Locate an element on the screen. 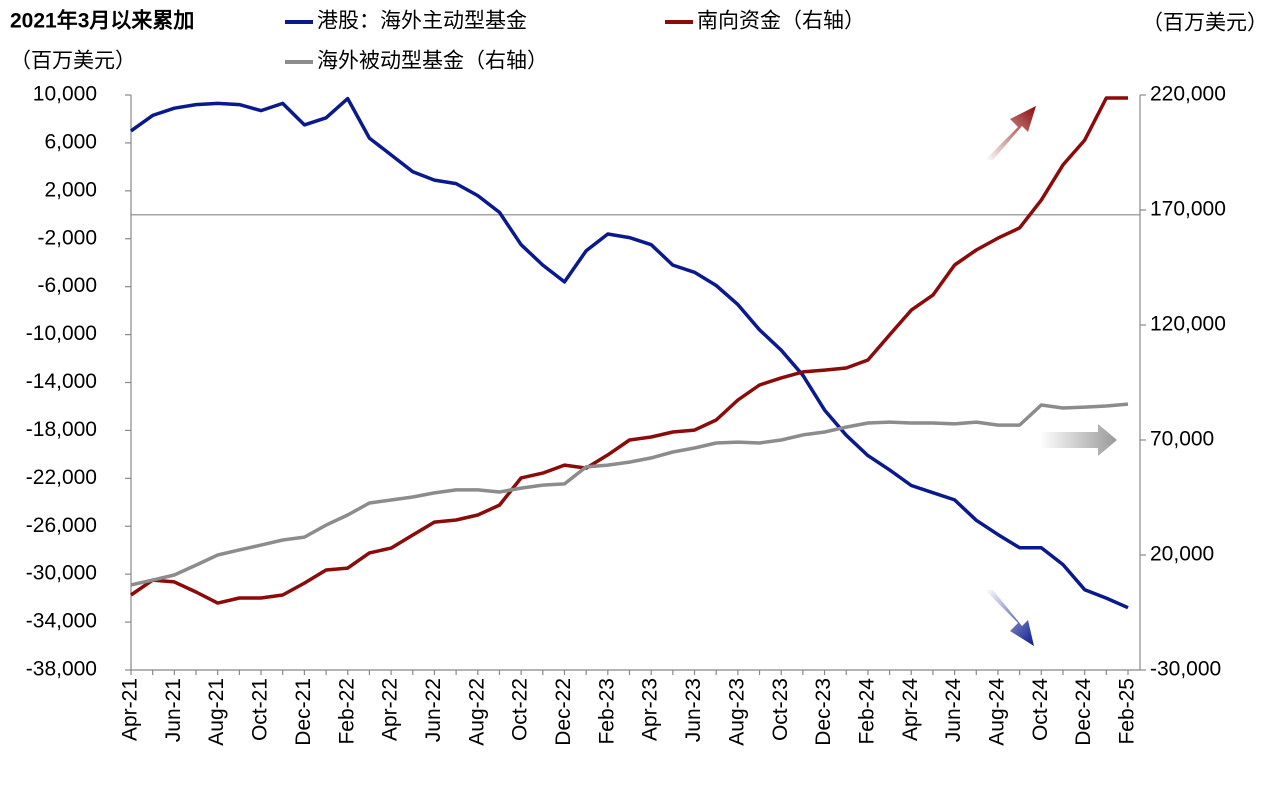 The width and height of the screenshot is (1280, 786). legend-label: 港股：海外主动型基金 is located at coordinates (422, 21).